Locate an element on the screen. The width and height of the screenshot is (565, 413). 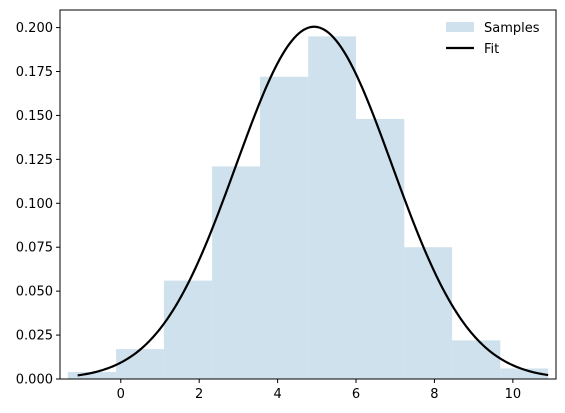
y-tick-label-4: 0.100 is located at coordinates (34, 204).